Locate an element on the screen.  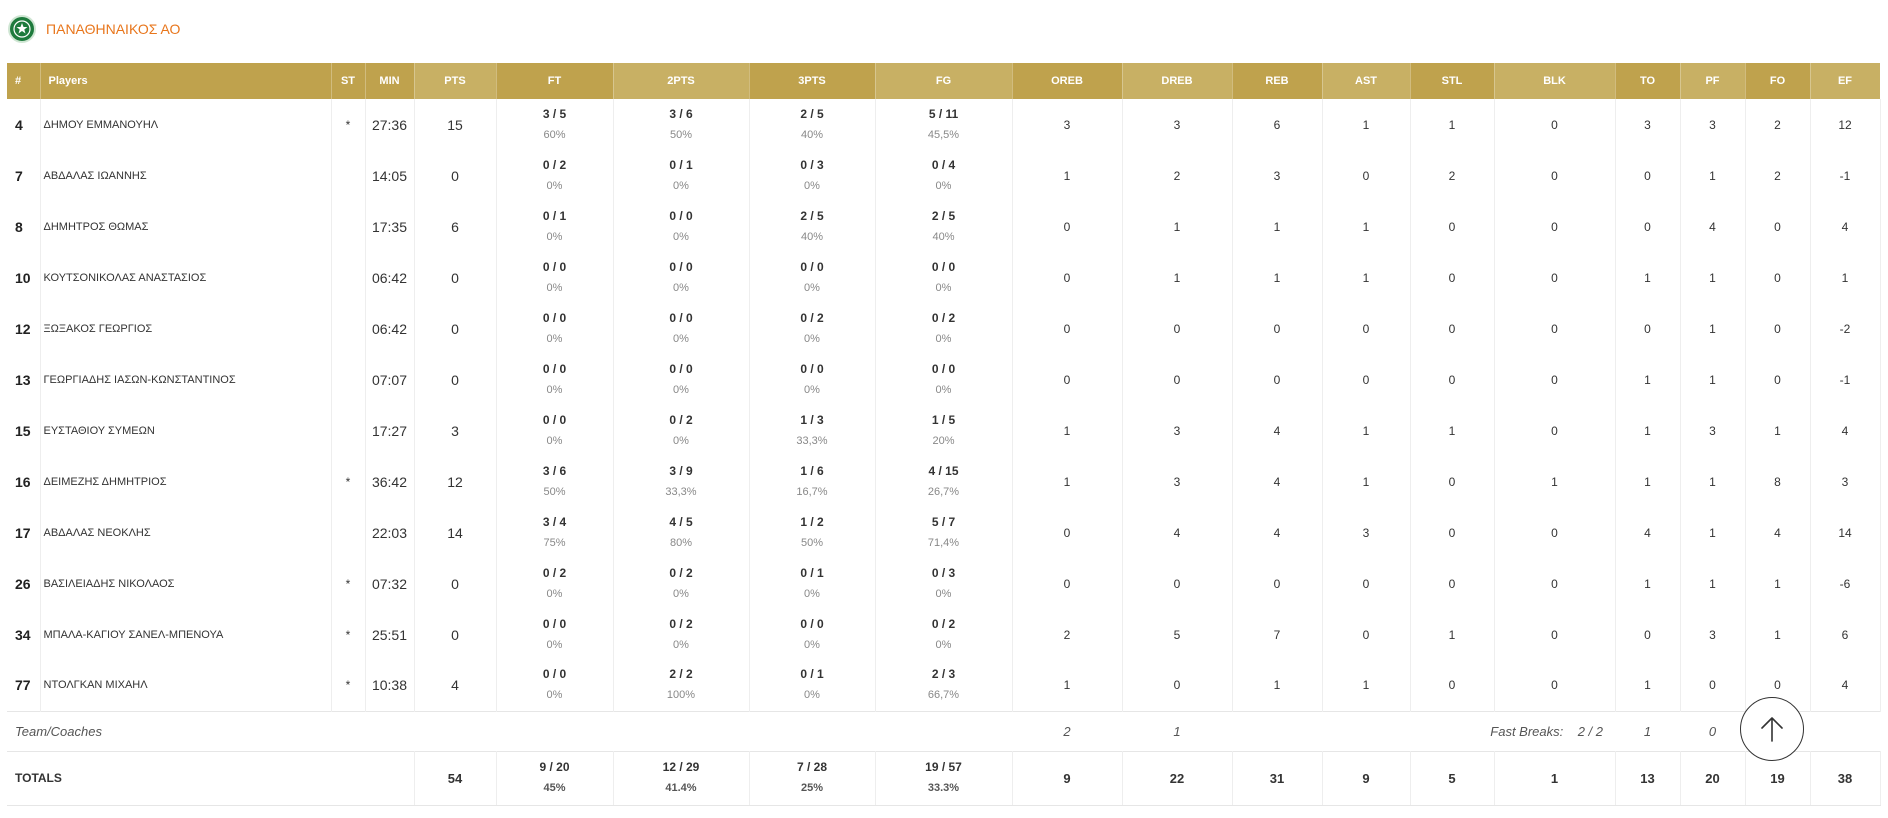
player-ef: 4 is located at coordinates (1845, 226).